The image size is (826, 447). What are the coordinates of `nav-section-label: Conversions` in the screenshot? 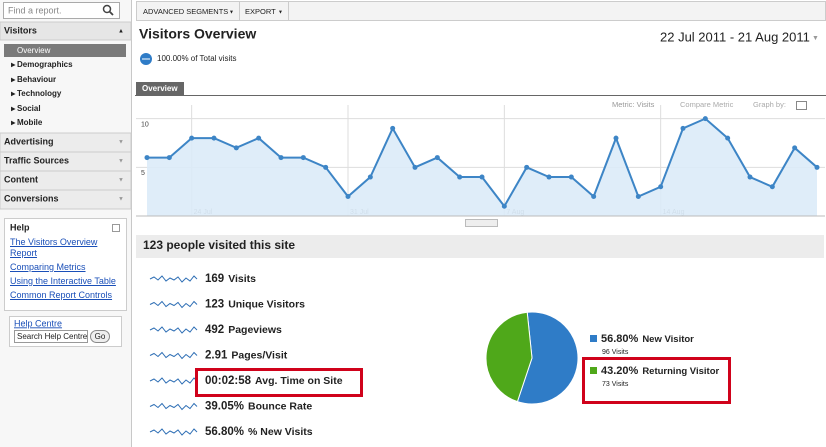 It's located at (31, 198).